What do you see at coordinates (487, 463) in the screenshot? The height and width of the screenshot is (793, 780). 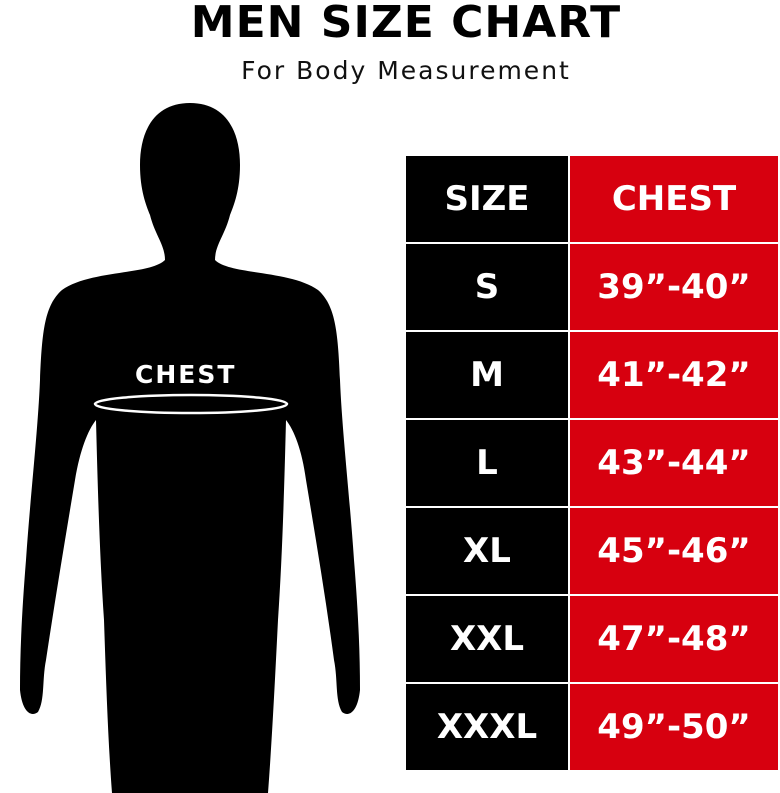 I see `size-cell: L` at bounding box center [487, 463].